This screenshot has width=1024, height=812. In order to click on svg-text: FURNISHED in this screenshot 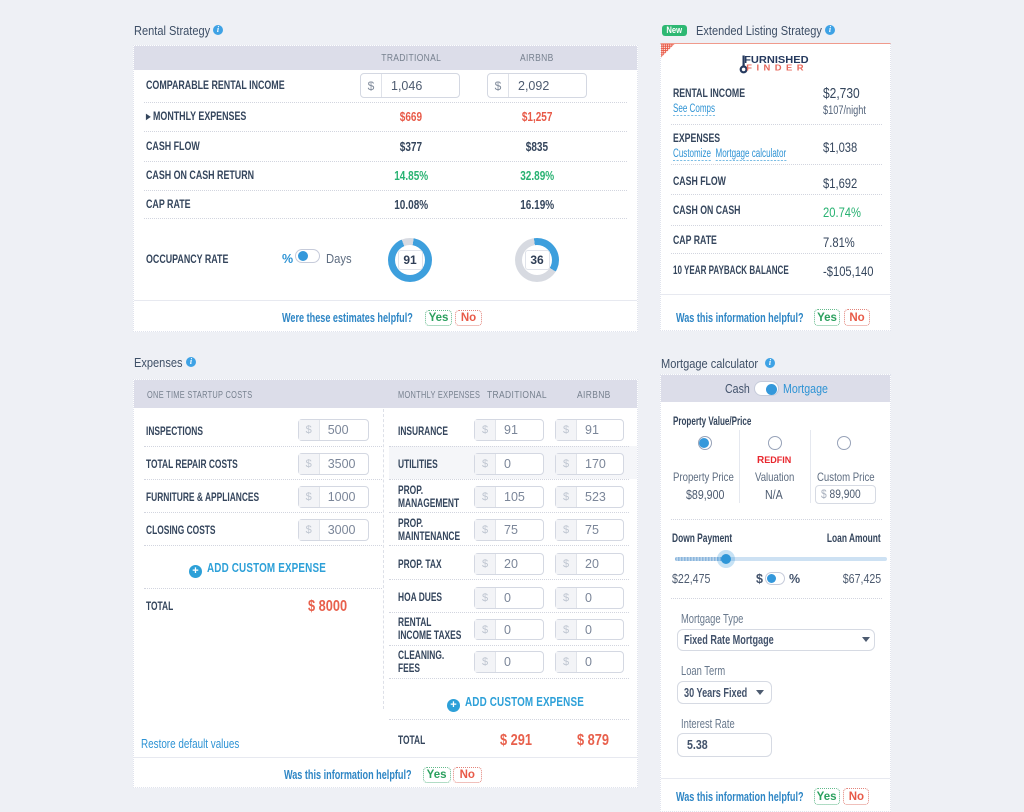, I will do `click(776, 60)`.